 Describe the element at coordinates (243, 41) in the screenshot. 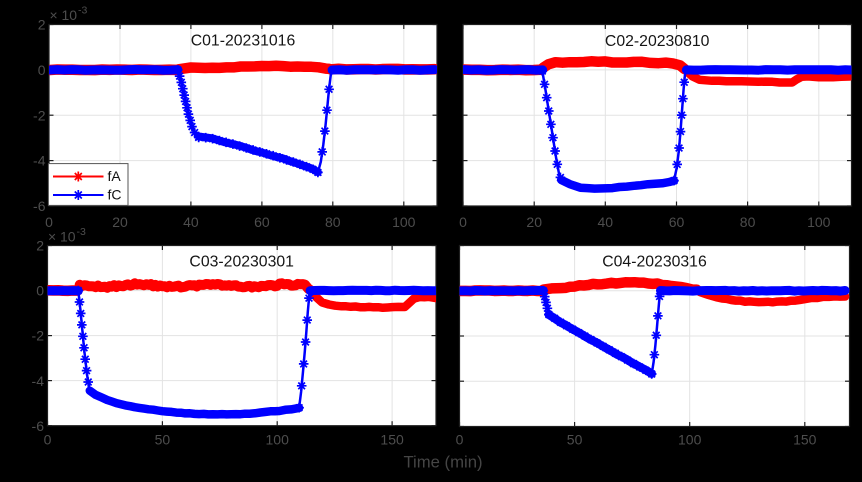

I see `svg-text: C01-20231016` at that location.